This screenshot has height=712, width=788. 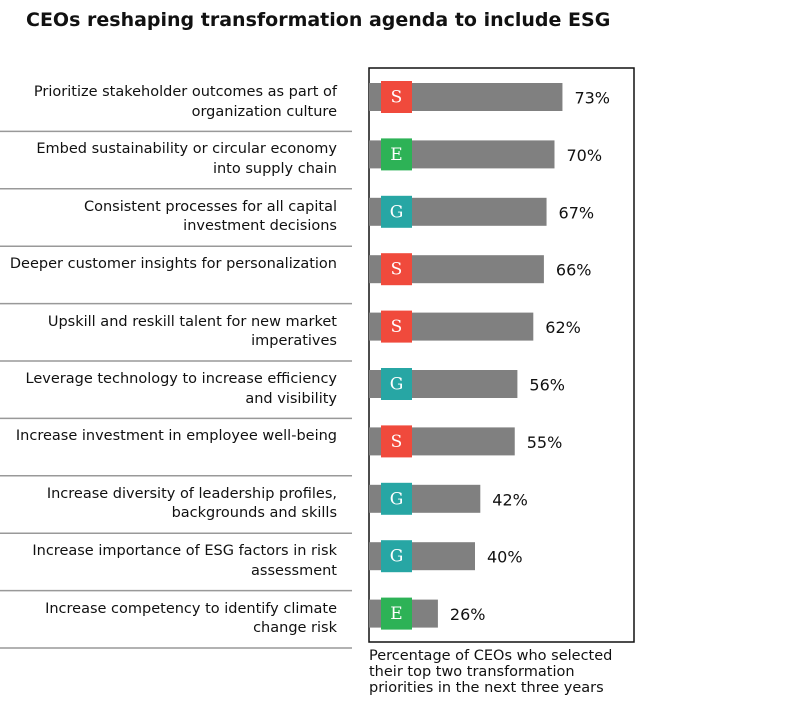 What do you see at coordinates (577, 212) in the screenshot?
I see `value-label: 67%` at bounding box center [577, 212].